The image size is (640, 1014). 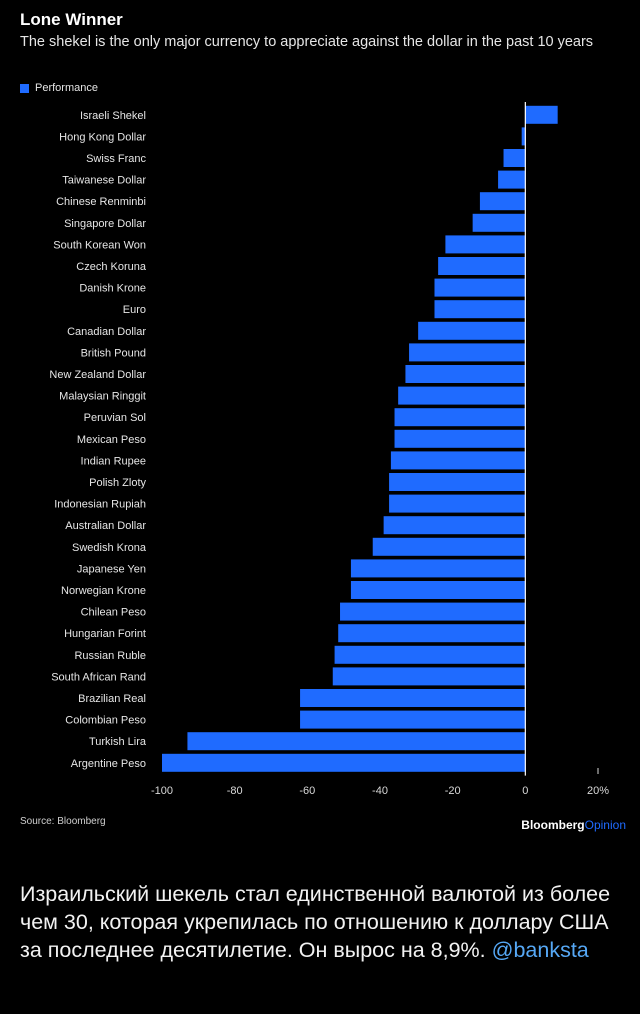 I want to click on x-tick-label: -100, so click(x=162, y=791).